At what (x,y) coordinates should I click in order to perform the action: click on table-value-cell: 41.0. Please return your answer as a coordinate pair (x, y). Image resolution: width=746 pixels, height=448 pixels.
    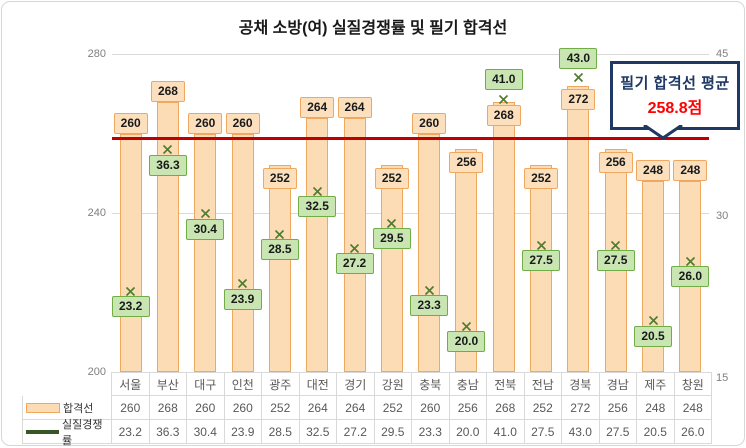
    Looking at the image, I should click on (506, 432).